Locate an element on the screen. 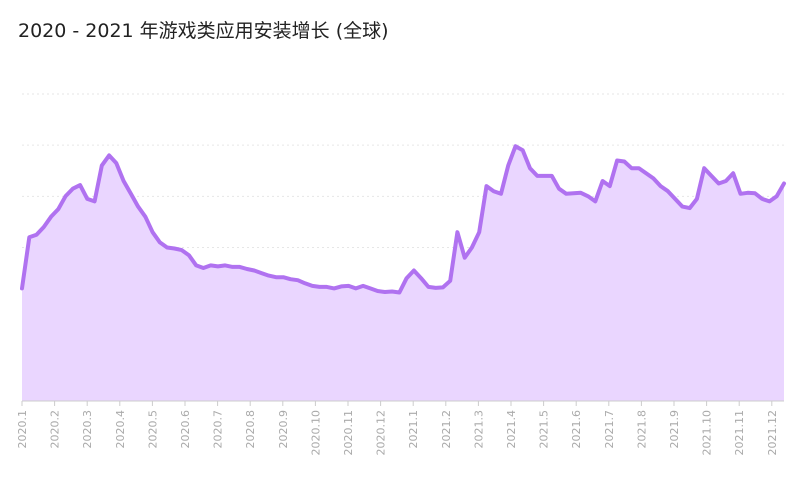  x-tick-label: 2021.11 is located at coordinates (739, 433).